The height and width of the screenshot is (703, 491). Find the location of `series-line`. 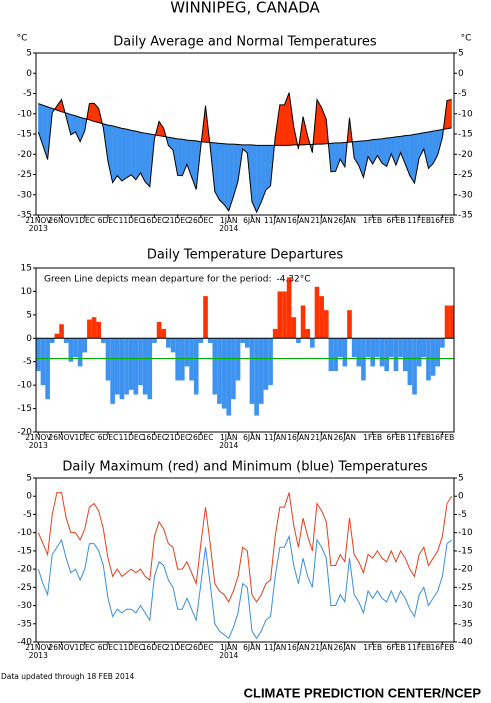

series-line is located at coordinates (245, 547).